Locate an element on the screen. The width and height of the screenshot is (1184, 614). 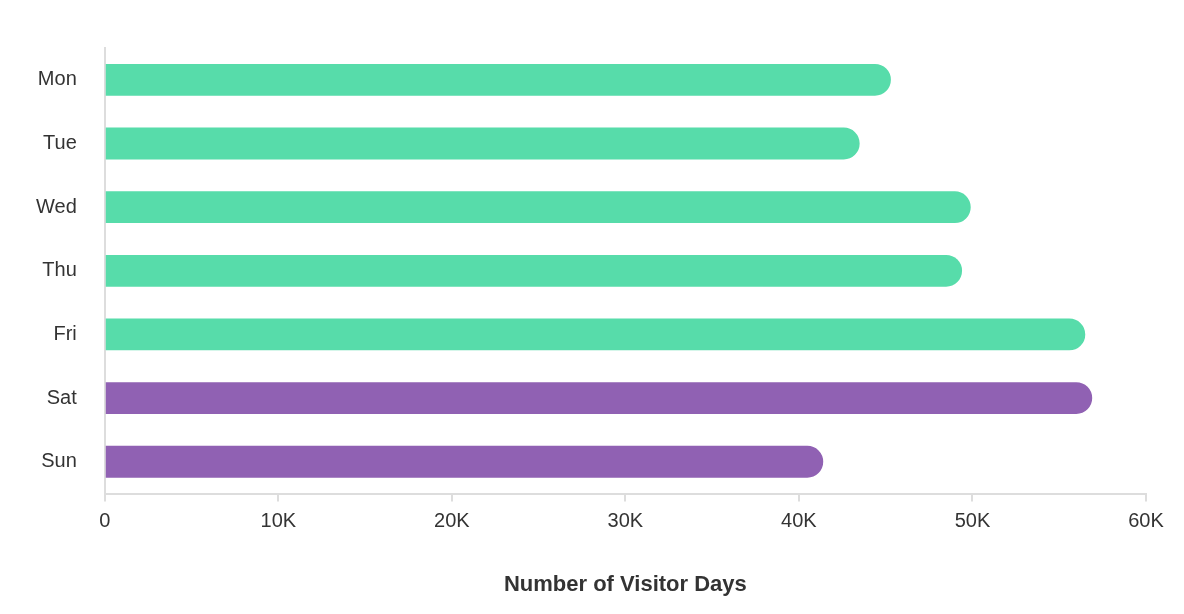
y-tick-label: Mon is located at coordinates (57, 78).